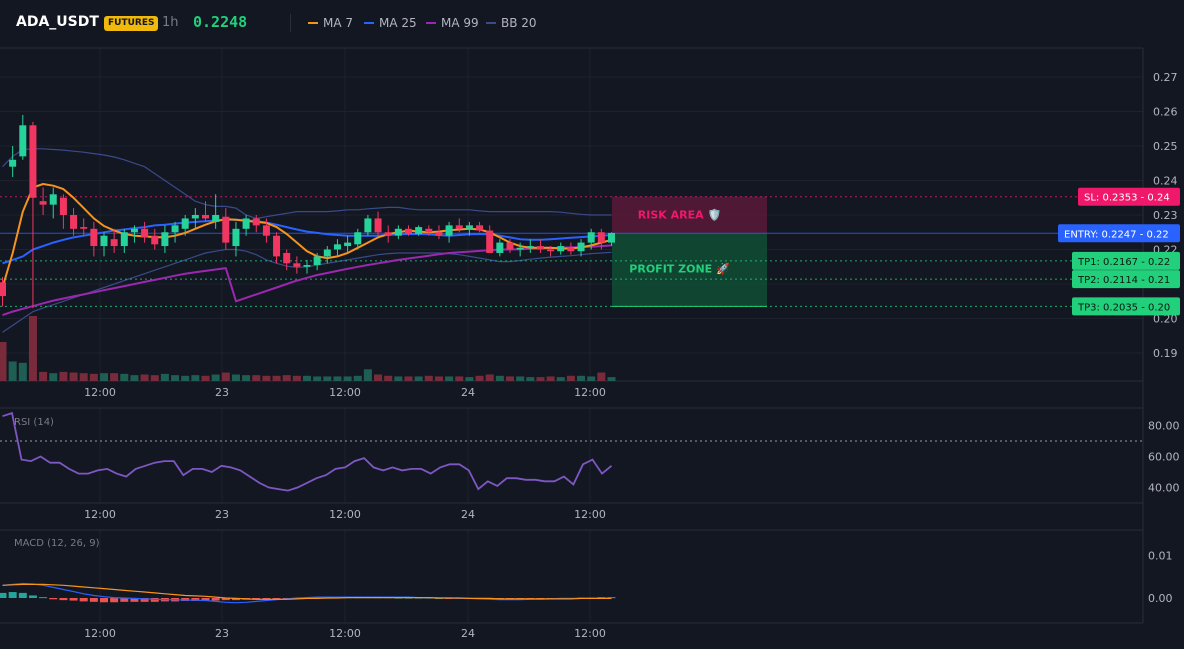  What do you see at coordinates (220, 22) in the screenshot?
I see `last-price: 0.2248` at bounding box center [220, 22].